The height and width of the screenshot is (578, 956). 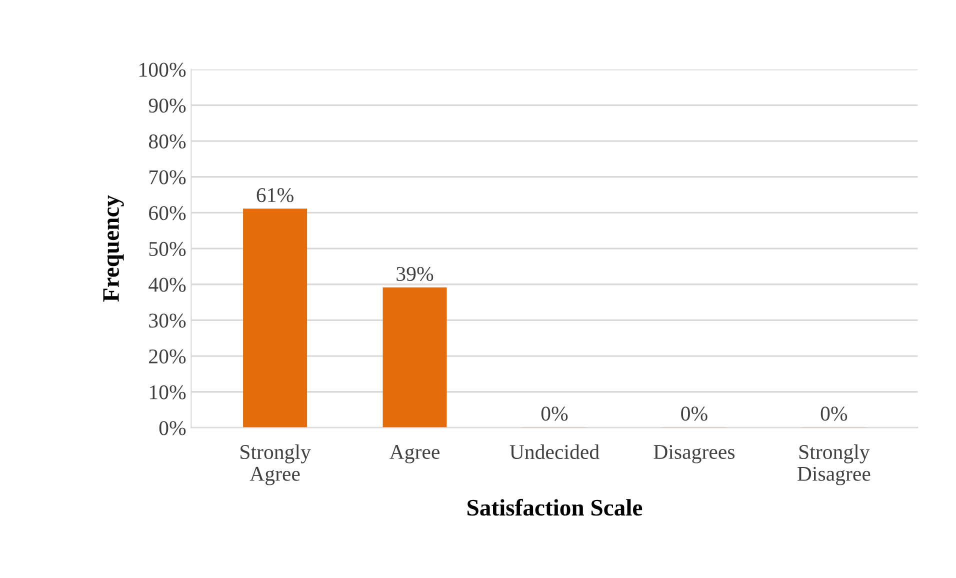 What do you see at coordinates (167, 321) in the screenshot?
I see `y-tick-label: 30%` at bounding box center [167, 321].